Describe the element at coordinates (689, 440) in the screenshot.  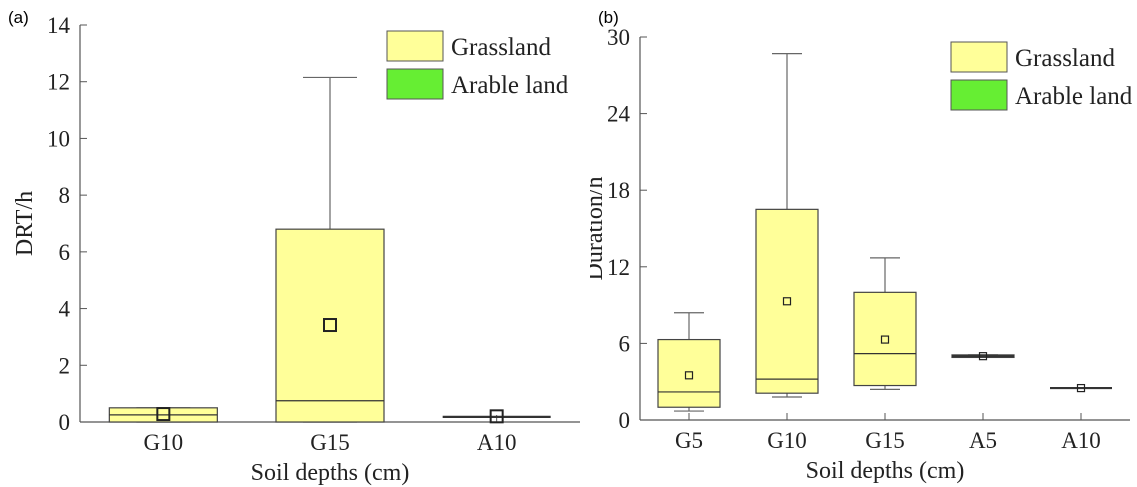
I see `x-tick-label: G5` at that location.